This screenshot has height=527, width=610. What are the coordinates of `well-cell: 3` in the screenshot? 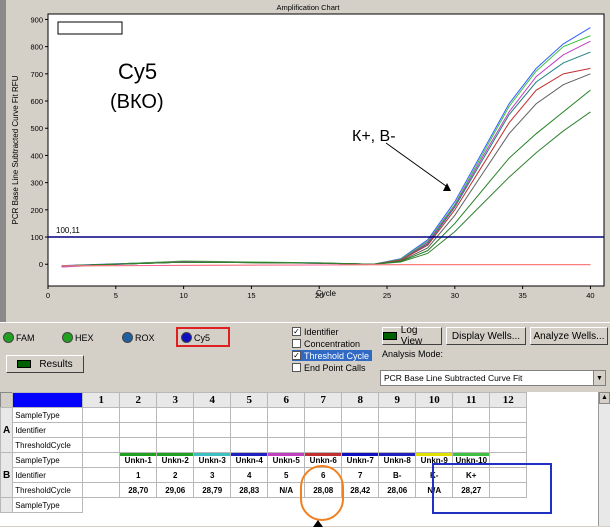 It's located at (212, 475).